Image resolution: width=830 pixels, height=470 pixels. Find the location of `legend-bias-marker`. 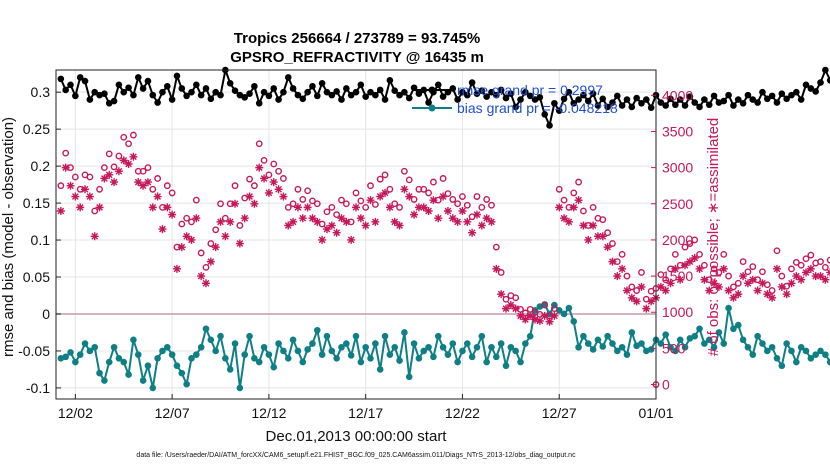

legend-bias-marker is located at coordinates (432, 108).